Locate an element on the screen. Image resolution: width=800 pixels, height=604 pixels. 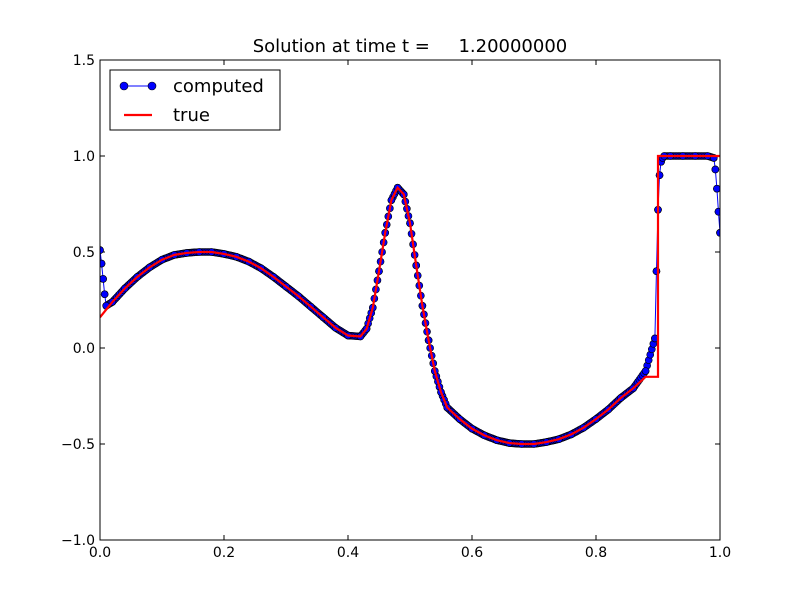
legend: computed true is located at coordinates (195, 100).